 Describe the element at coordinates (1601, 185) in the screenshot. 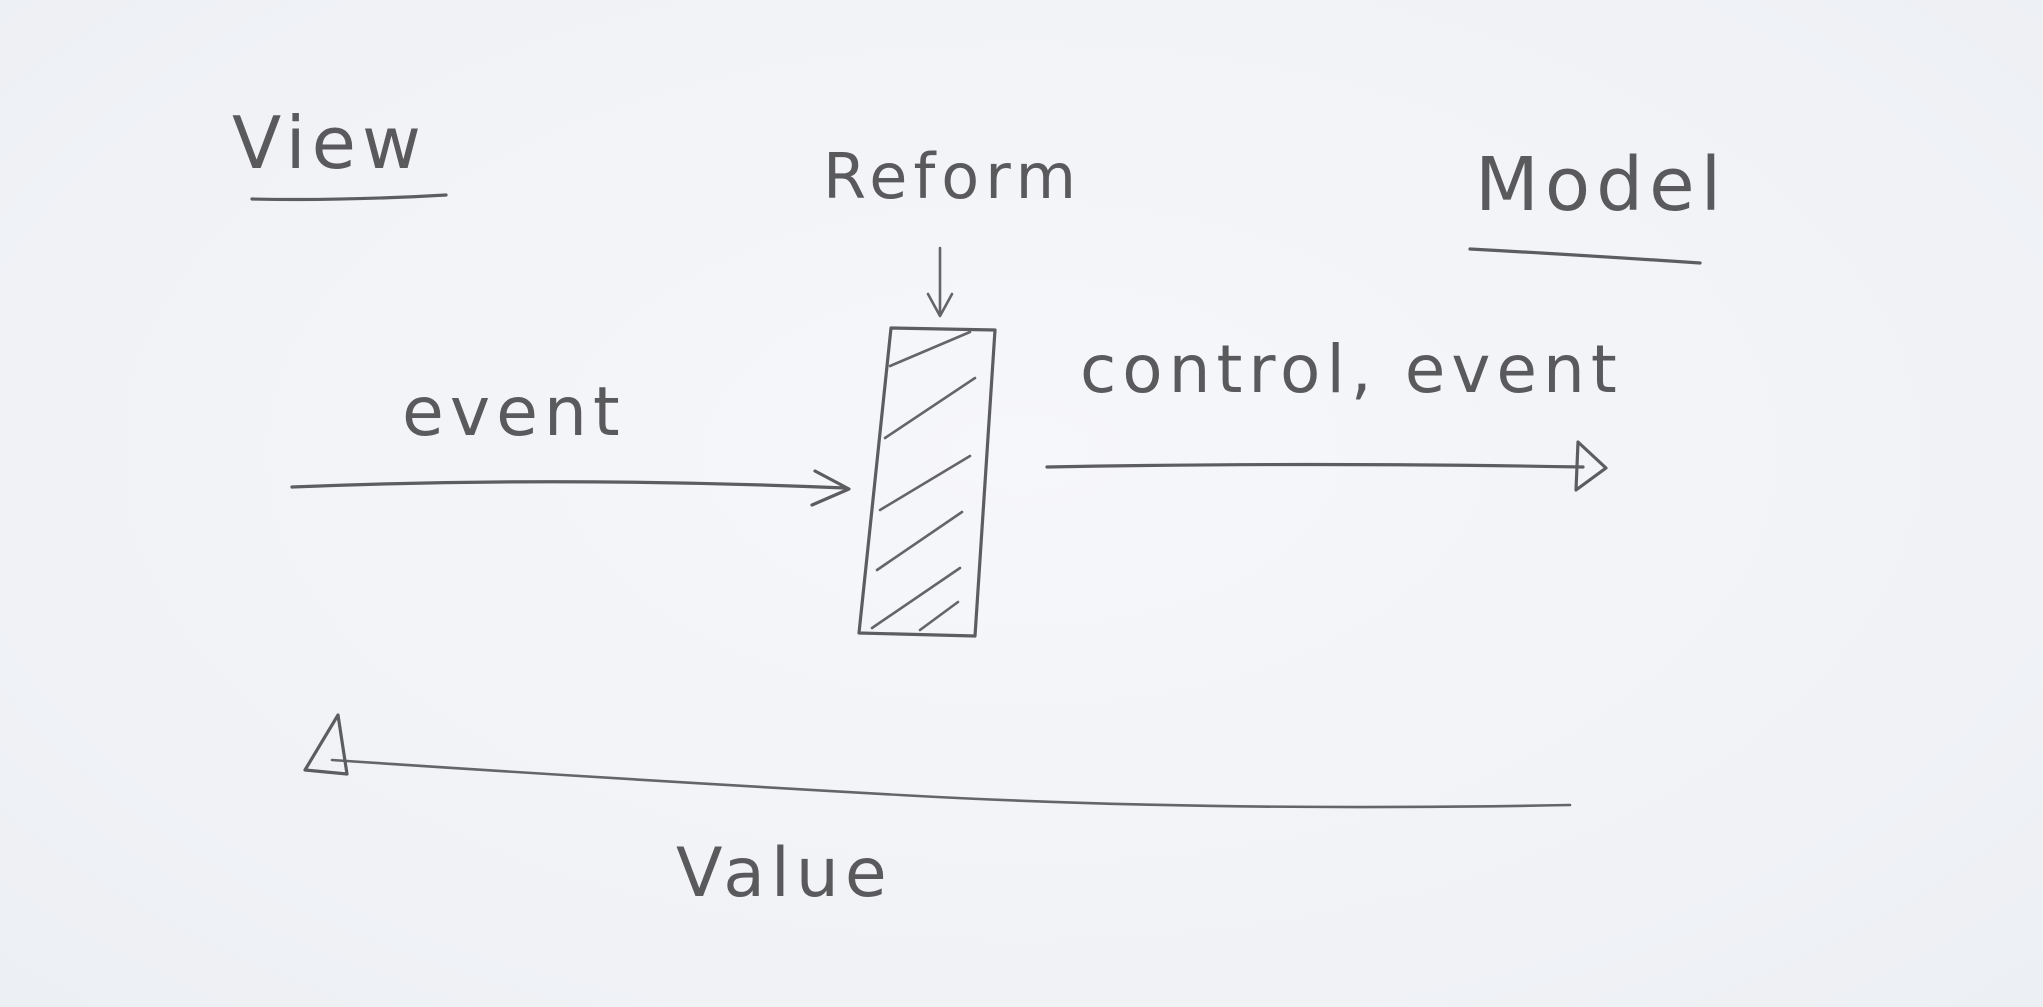

I see `model-label: Model` at that location.